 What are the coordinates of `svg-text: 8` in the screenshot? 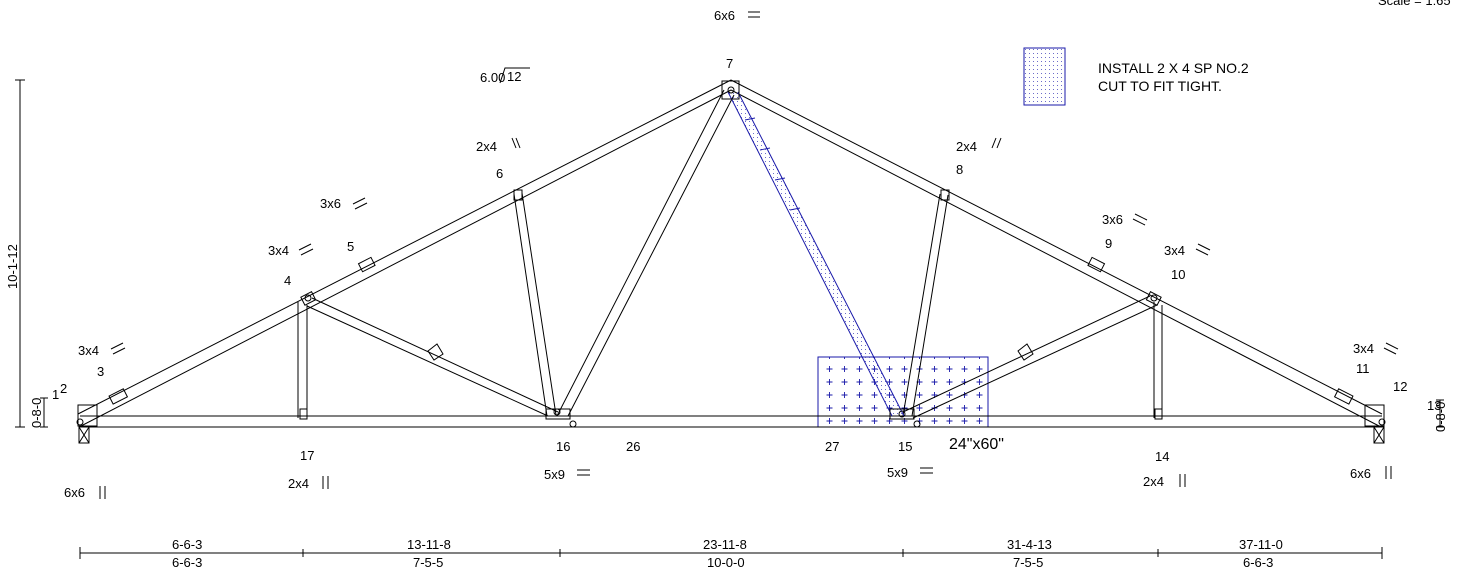 It's located at (959, 169).